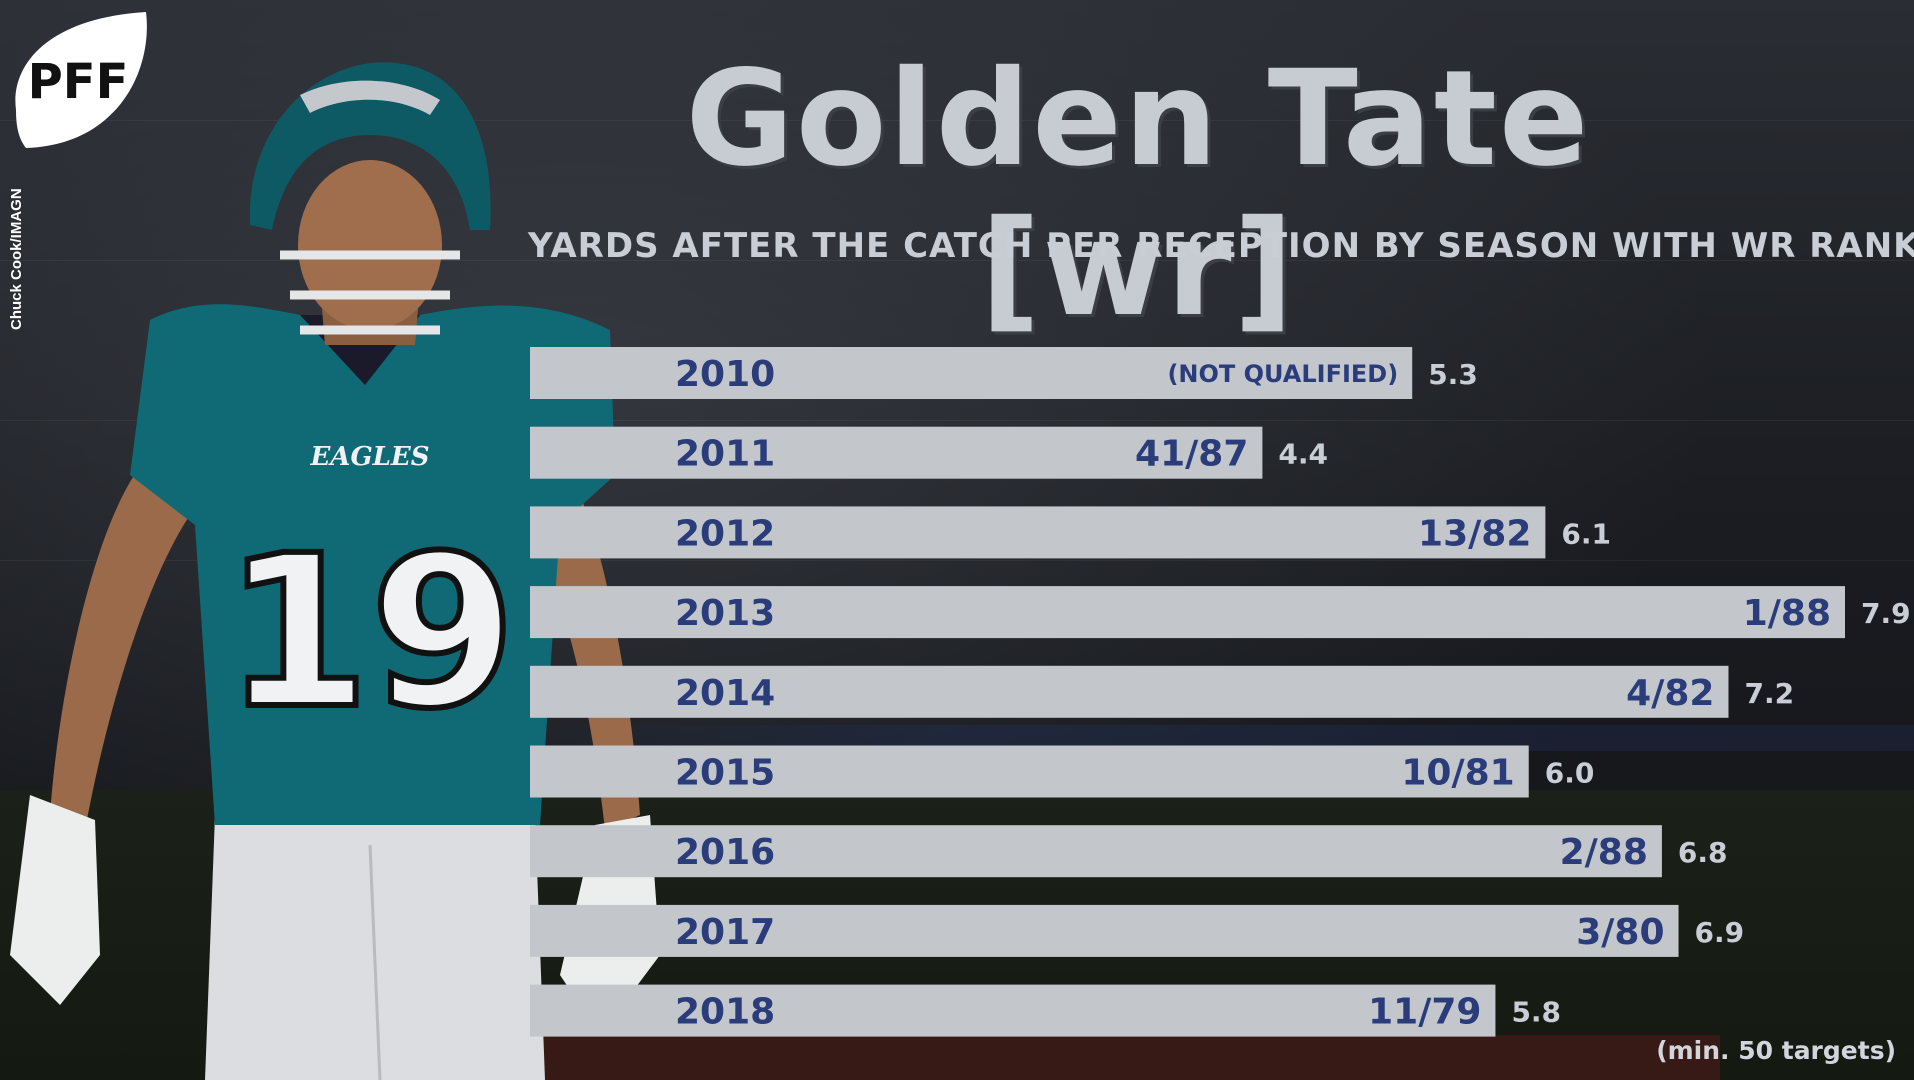  I want to click on value-label-2011: 4.4, so click(1303, 454).